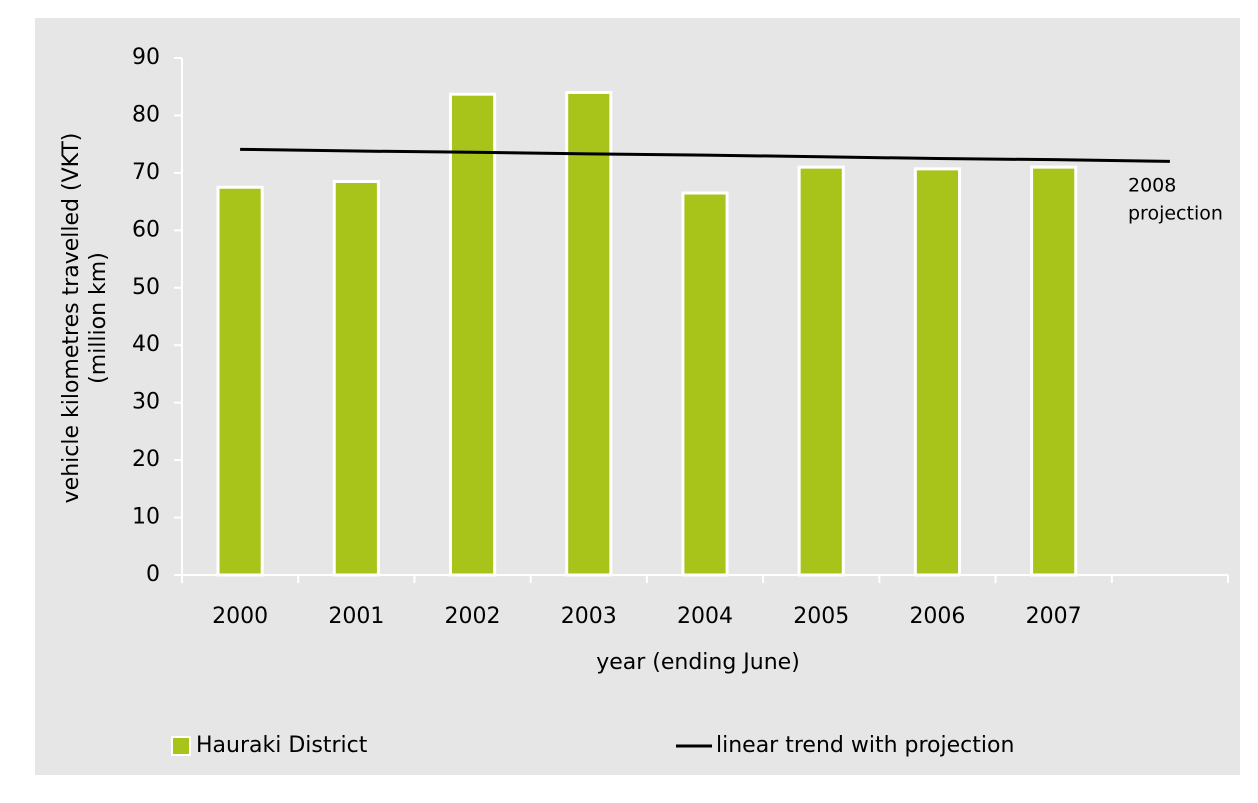 The height and width of the screenshot is (803, 1258). What do you see at coordinates (1152, 186) in the screenshot?
I see `annotation: 2008` at bounding box center [1152, 186].